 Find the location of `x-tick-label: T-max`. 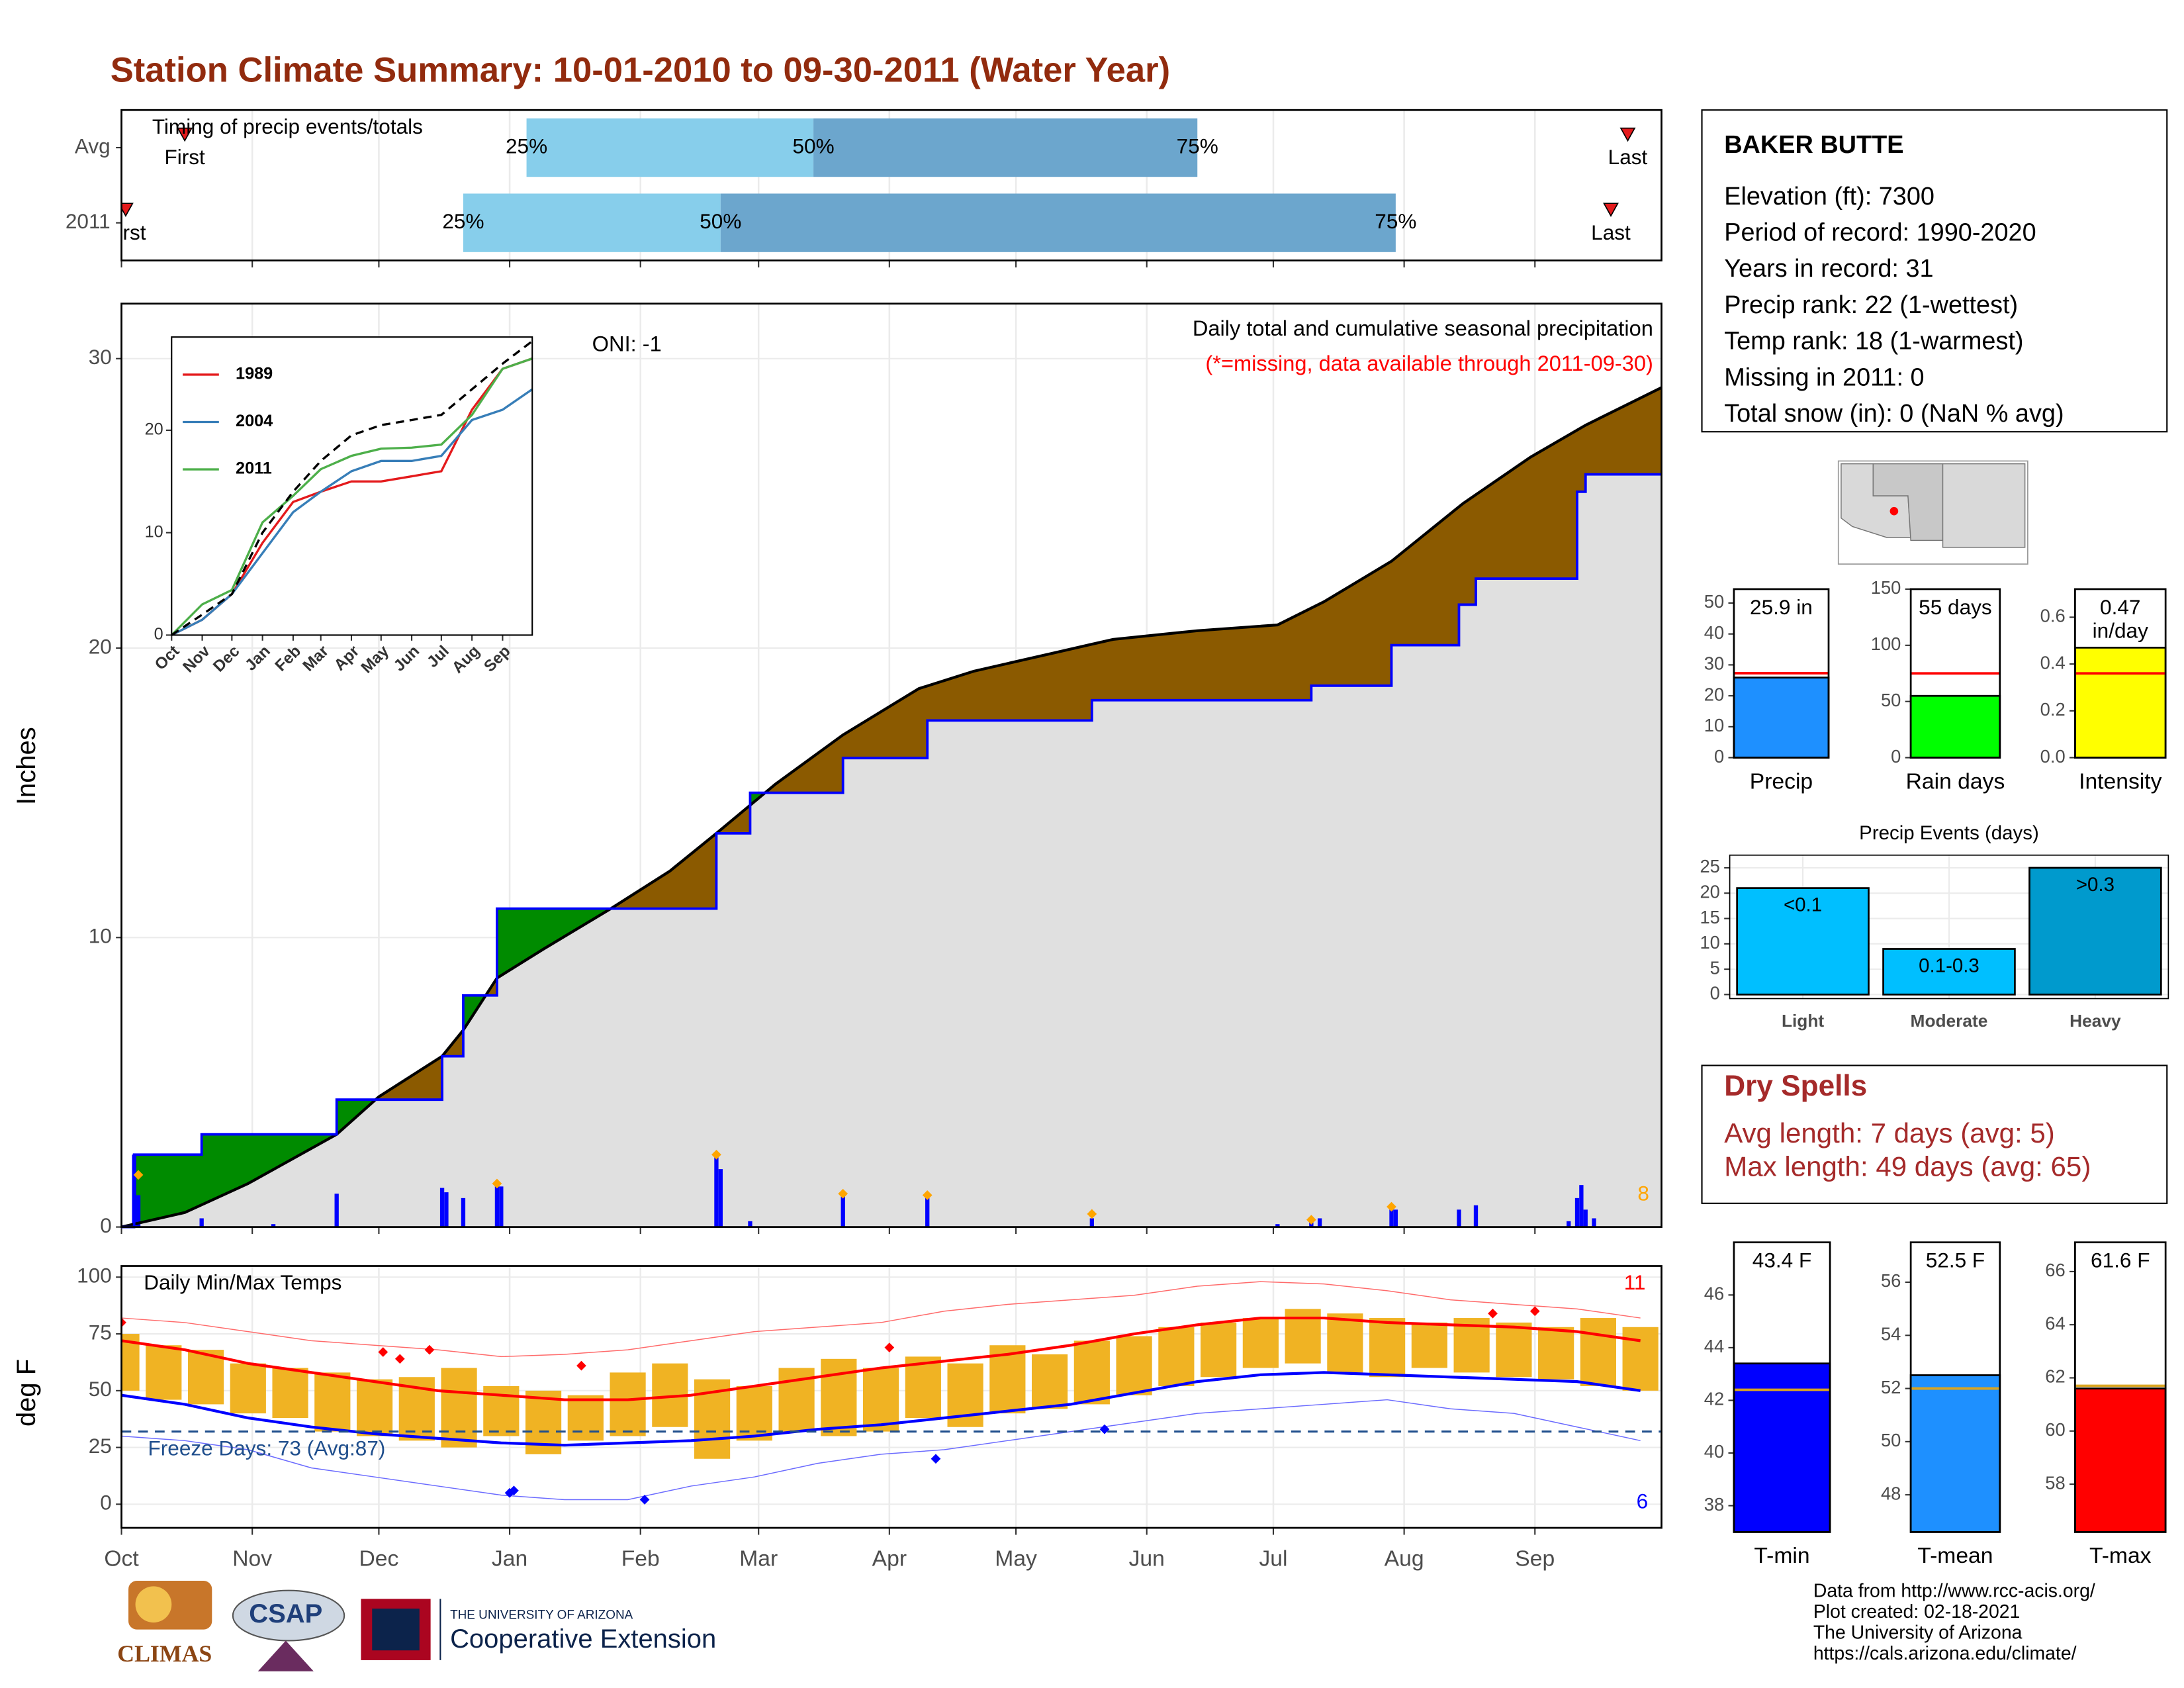

x-tick-label: T-max is located at coordinates (2120, 1556).